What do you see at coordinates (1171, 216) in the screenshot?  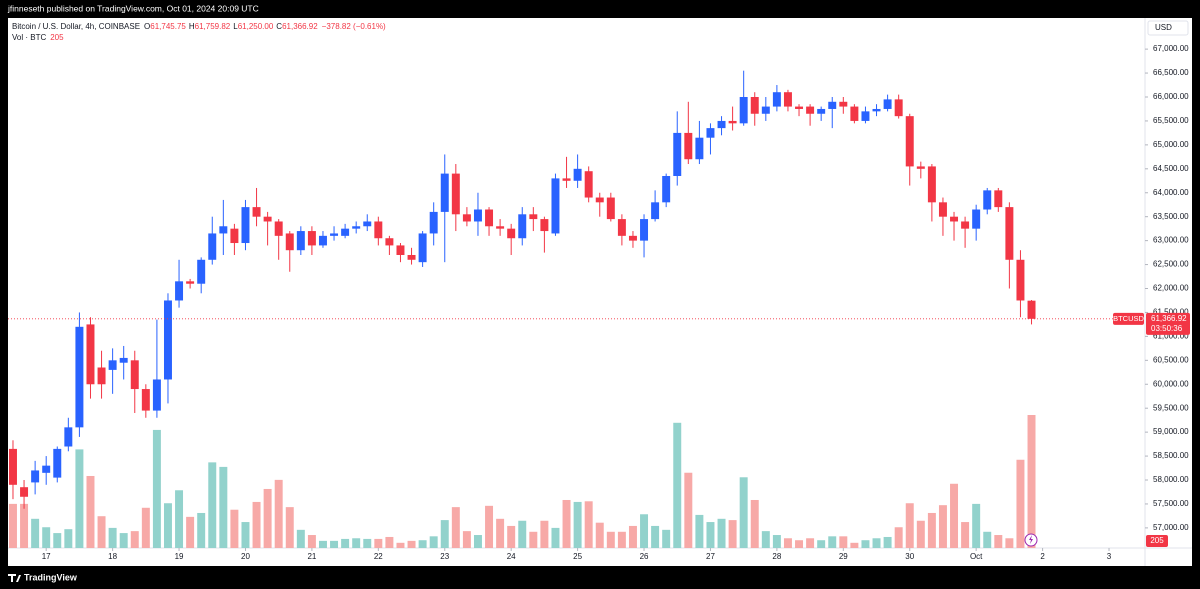 I see `y-tick-label: 63,500.00` at bounding box center [1171, 216].